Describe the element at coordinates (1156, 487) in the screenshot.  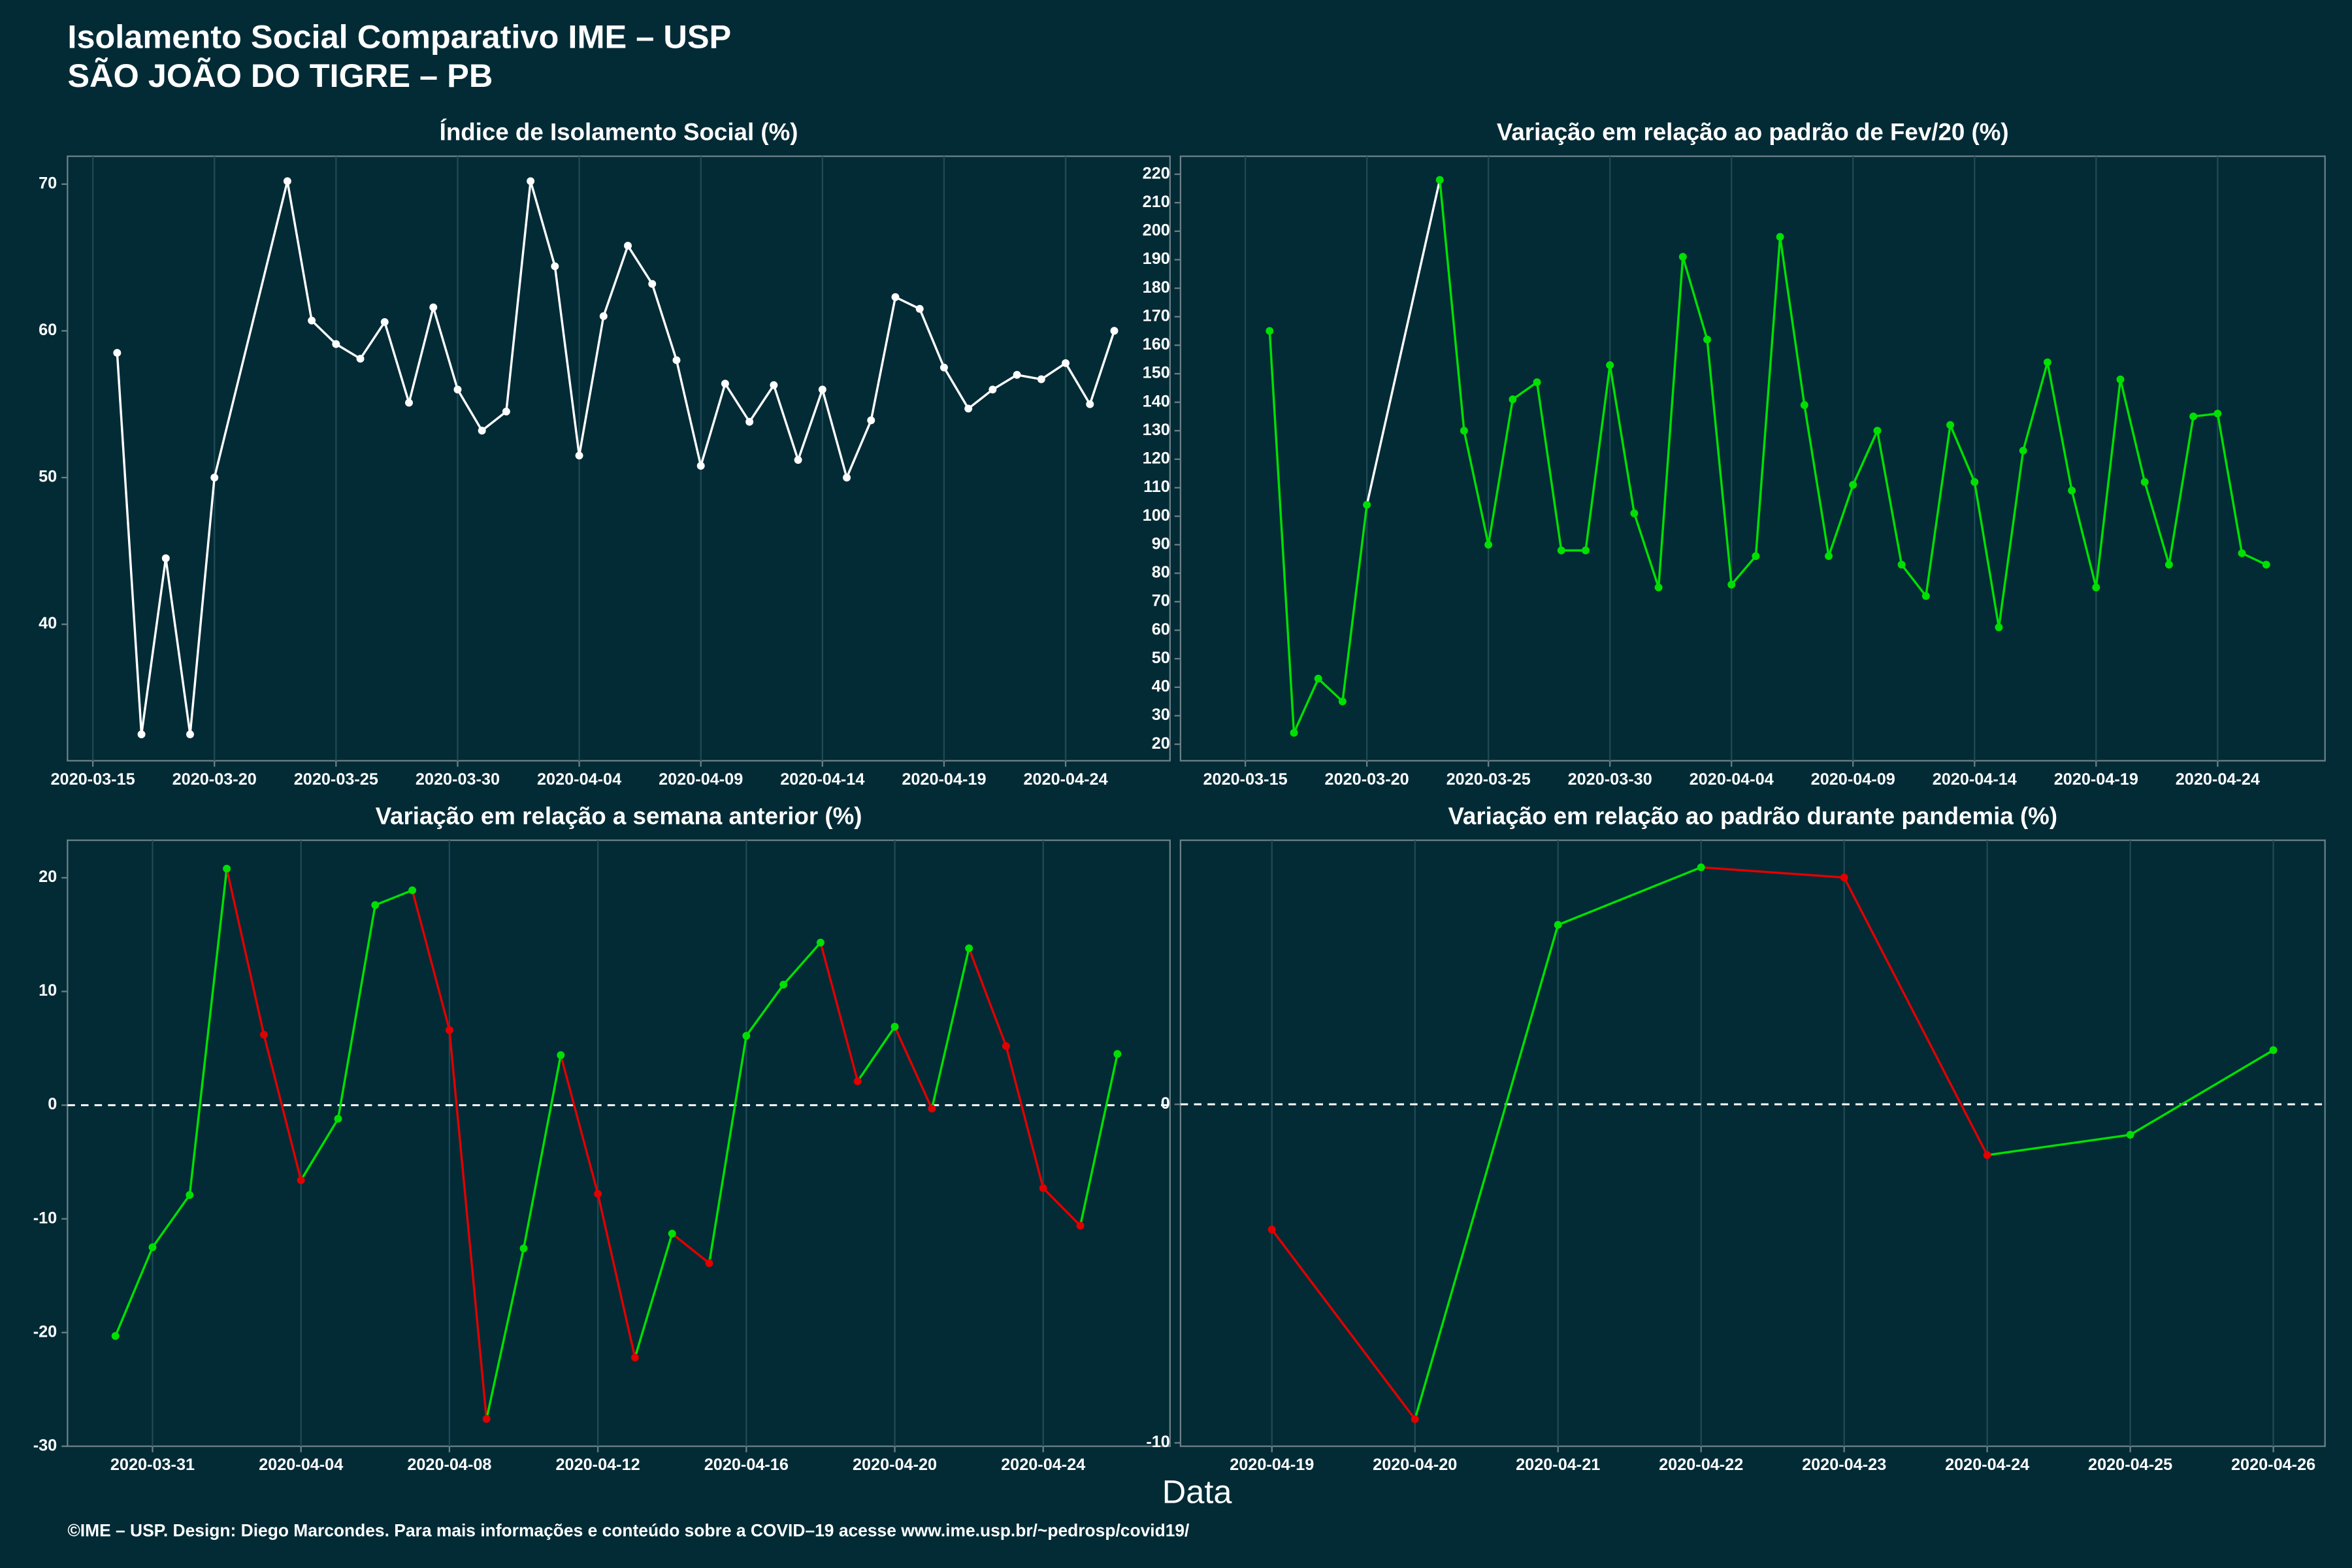
I see `y-tick-label: 110` at that location.